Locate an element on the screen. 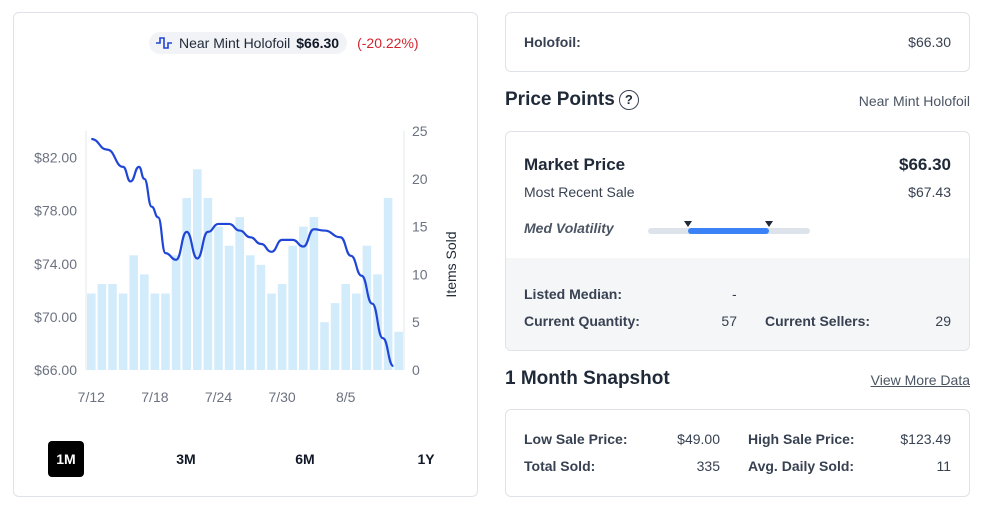 The image size is (992, 507). y-left-tick-label: $70.00 is located at coordinates (55, 317).